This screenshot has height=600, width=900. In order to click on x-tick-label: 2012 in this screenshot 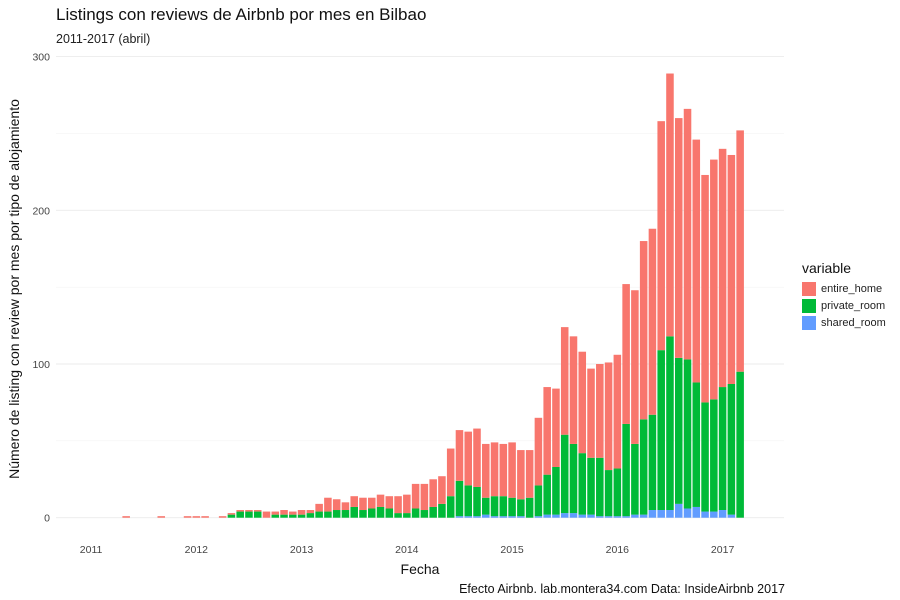, I will do `click(197, 550)`.